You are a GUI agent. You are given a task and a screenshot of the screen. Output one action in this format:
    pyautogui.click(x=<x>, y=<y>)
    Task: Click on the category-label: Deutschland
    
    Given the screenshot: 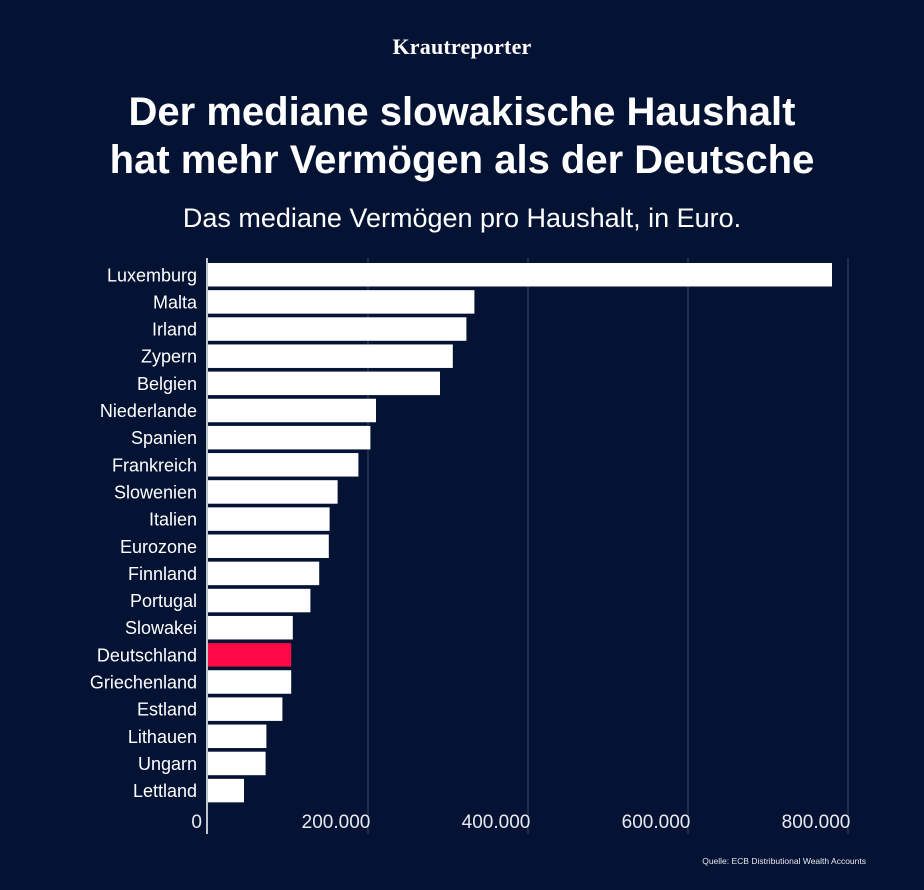 What is the action you would take?
    pyautogui.click(x=147, y=655)
    